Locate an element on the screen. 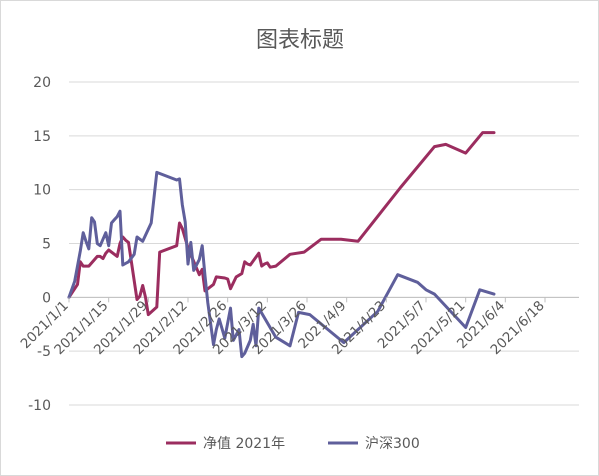  legend-label: 净值 2021年 is located at coordinates (244, 444).